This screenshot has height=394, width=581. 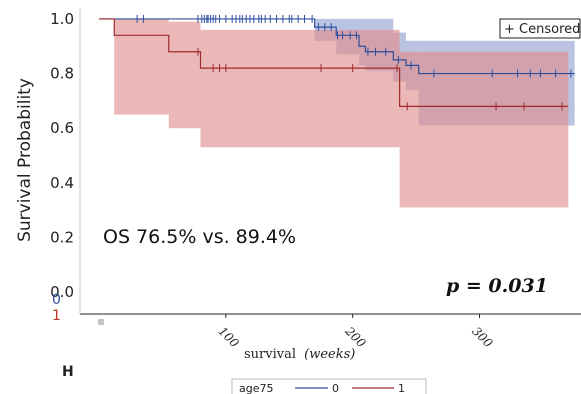 I want to click on y-tick-label: 0.8, so click(x=62, y=74).